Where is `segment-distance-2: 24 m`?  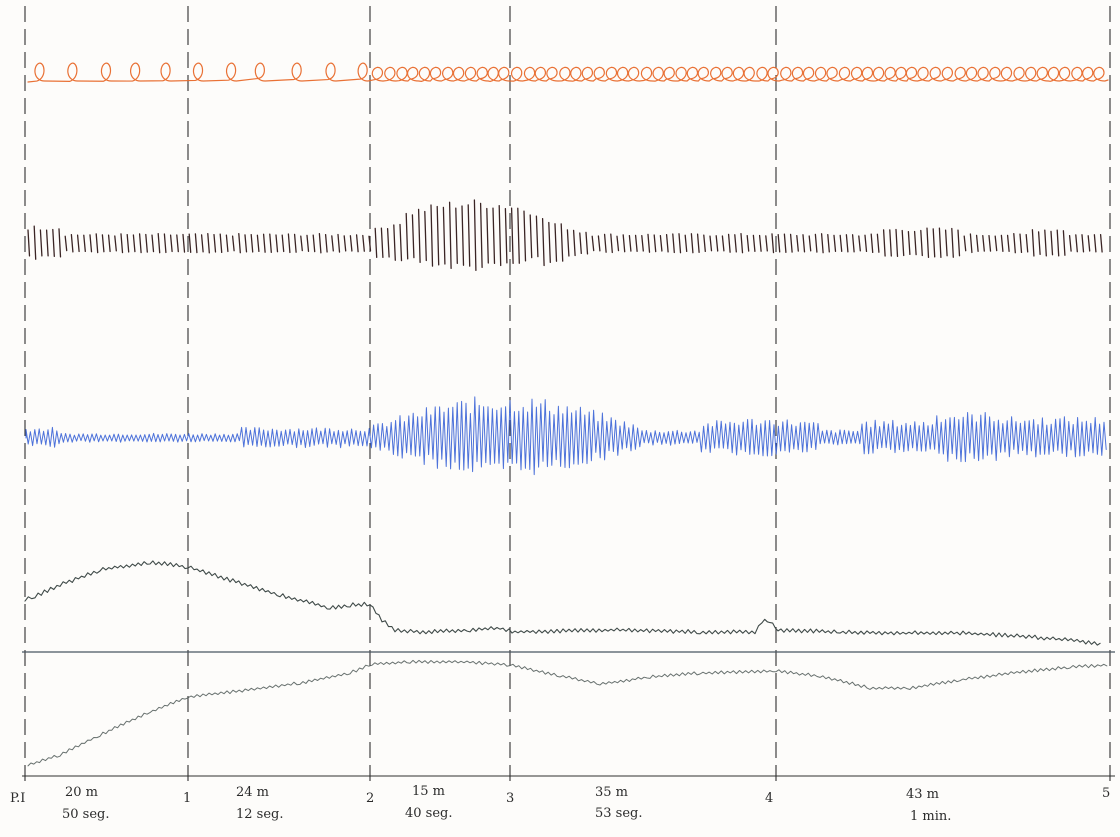 segment-distance-2: 24 m is located at coordinates (252, 792).